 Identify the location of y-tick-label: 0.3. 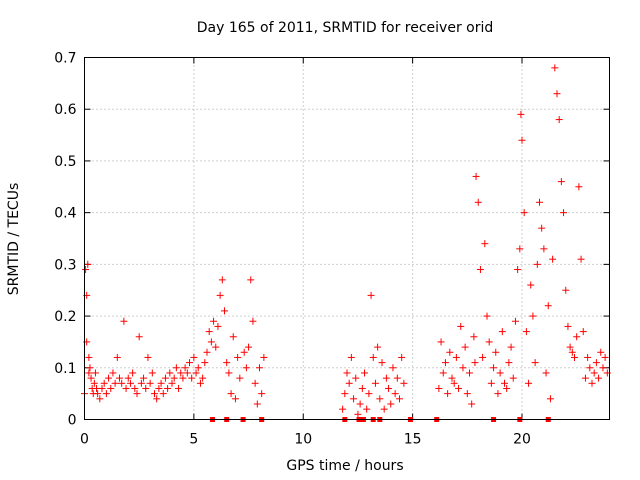
(65, 265).